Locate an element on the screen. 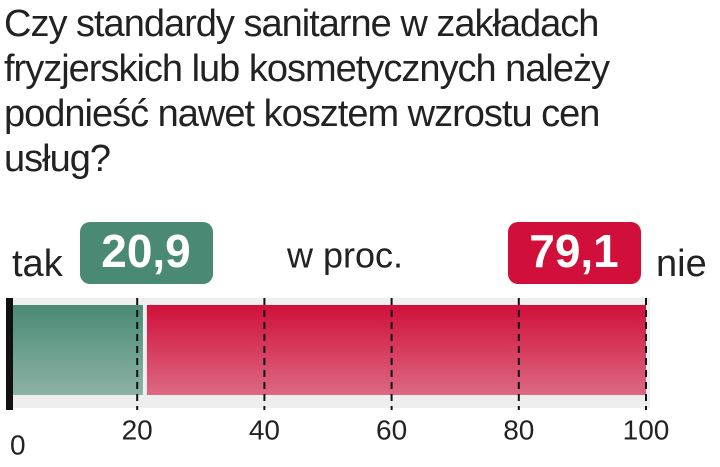 The image size is (720, 467). value-label: 20,9 is located at coordinates (146, 251).